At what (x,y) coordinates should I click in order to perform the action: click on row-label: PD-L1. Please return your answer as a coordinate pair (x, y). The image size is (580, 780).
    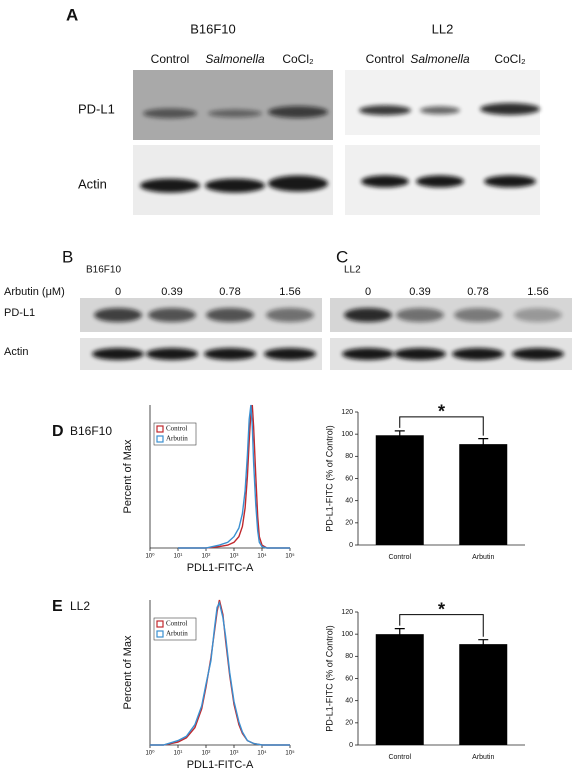
    Looking at the image, I should click on (96, 108).